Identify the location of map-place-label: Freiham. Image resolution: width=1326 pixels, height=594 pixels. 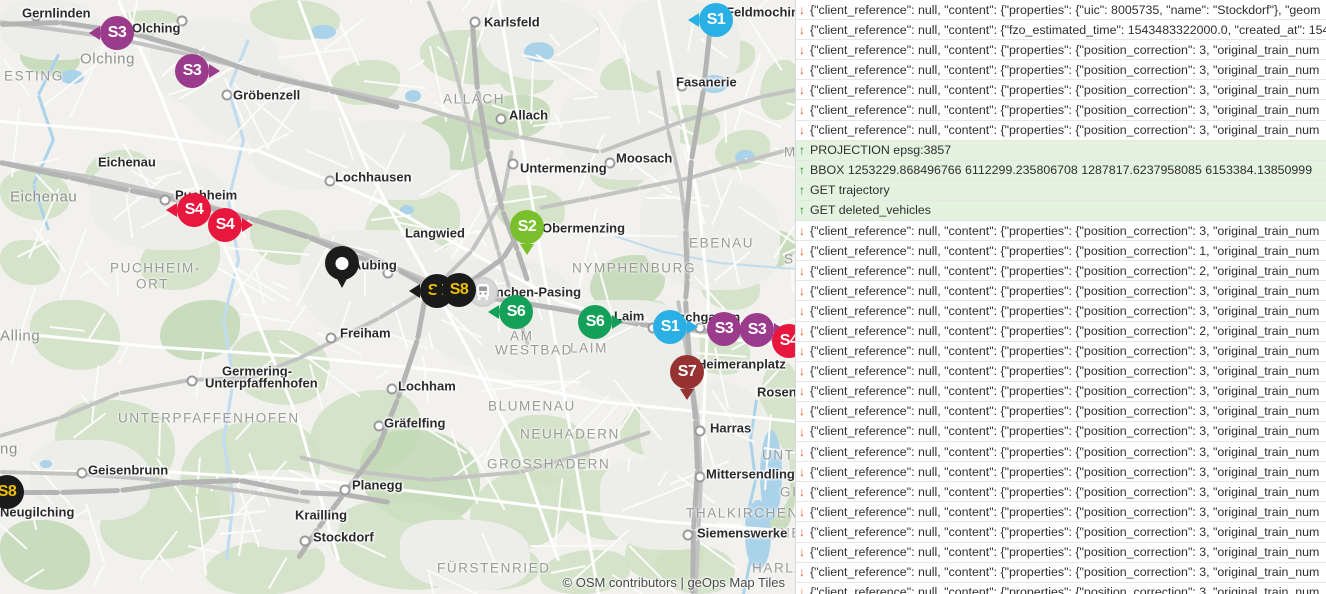
(365, 333).